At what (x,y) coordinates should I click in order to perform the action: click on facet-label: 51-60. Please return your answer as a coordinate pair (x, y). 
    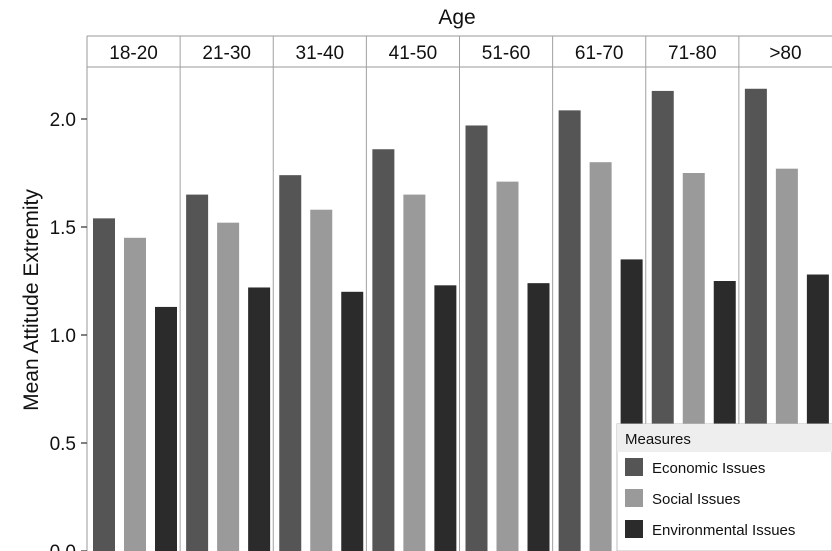
    Looking at the image, I should click on (506, 53).